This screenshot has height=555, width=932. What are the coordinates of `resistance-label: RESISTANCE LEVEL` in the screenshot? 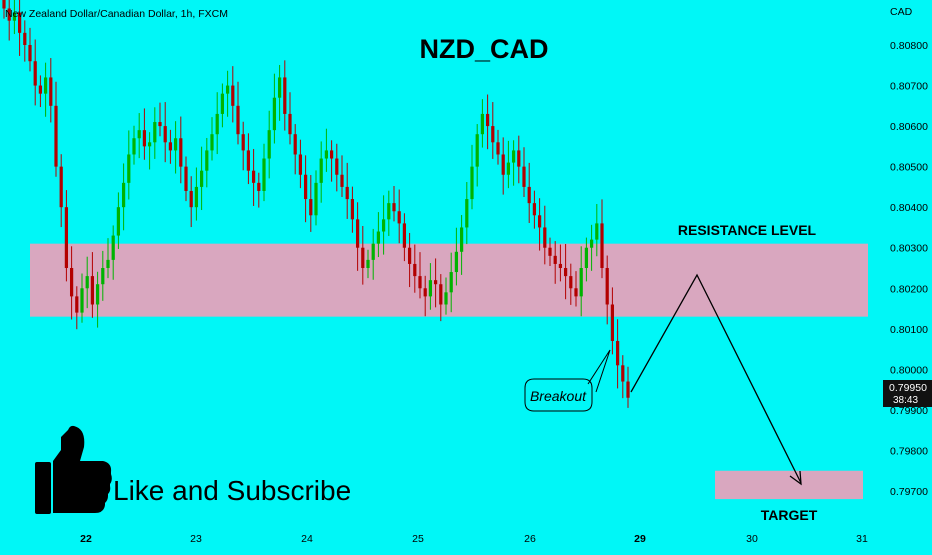 It's located at (747, 230).